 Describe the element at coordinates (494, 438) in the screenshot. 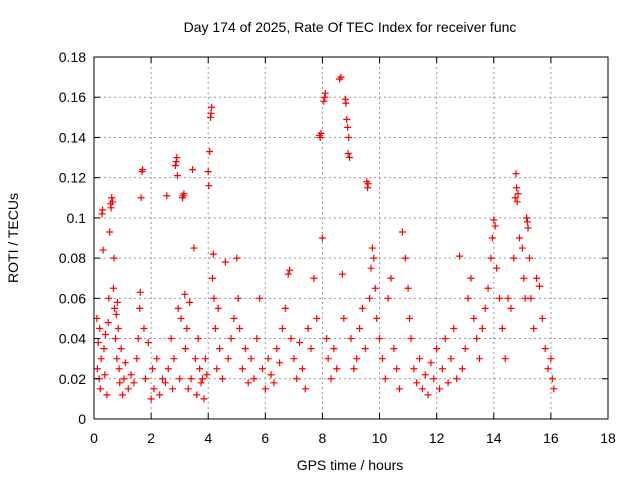

I see `x-tick-label: 14` at that location.